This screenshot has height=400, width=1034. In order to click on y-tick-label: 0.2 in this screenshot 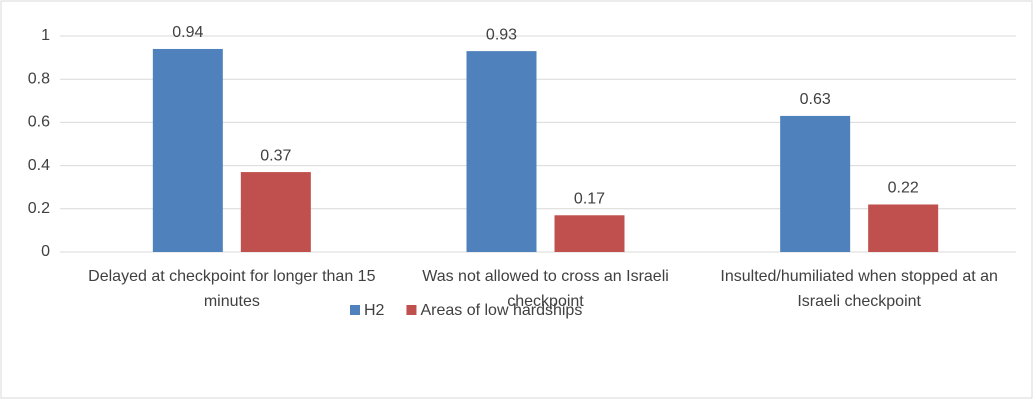, I will do `click(39, 208)`.